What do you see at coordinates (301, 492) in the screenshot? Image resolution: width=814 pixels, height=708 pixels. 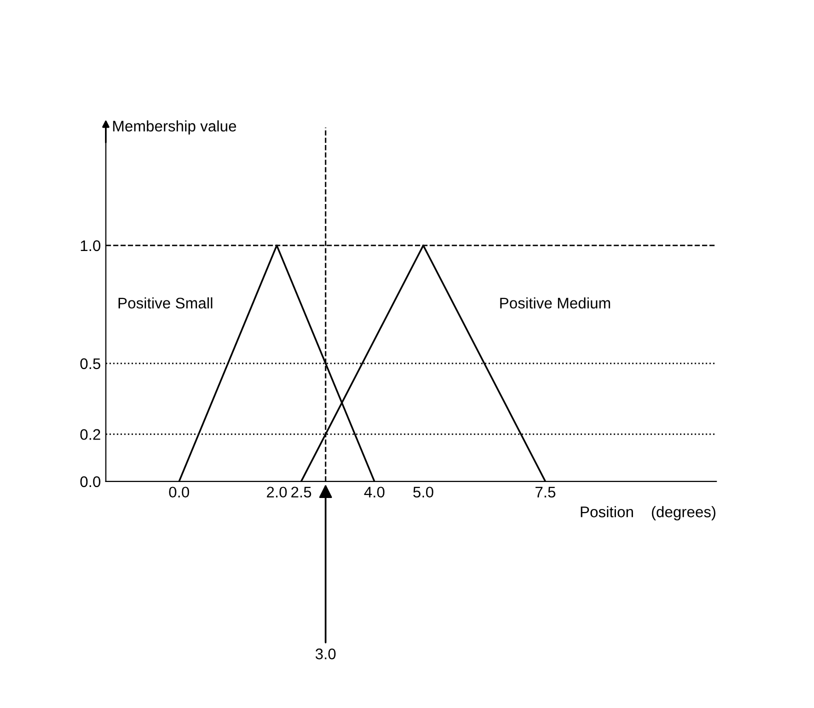 I see `x-tick-label: 2.5` at bounding box center [301, 492].